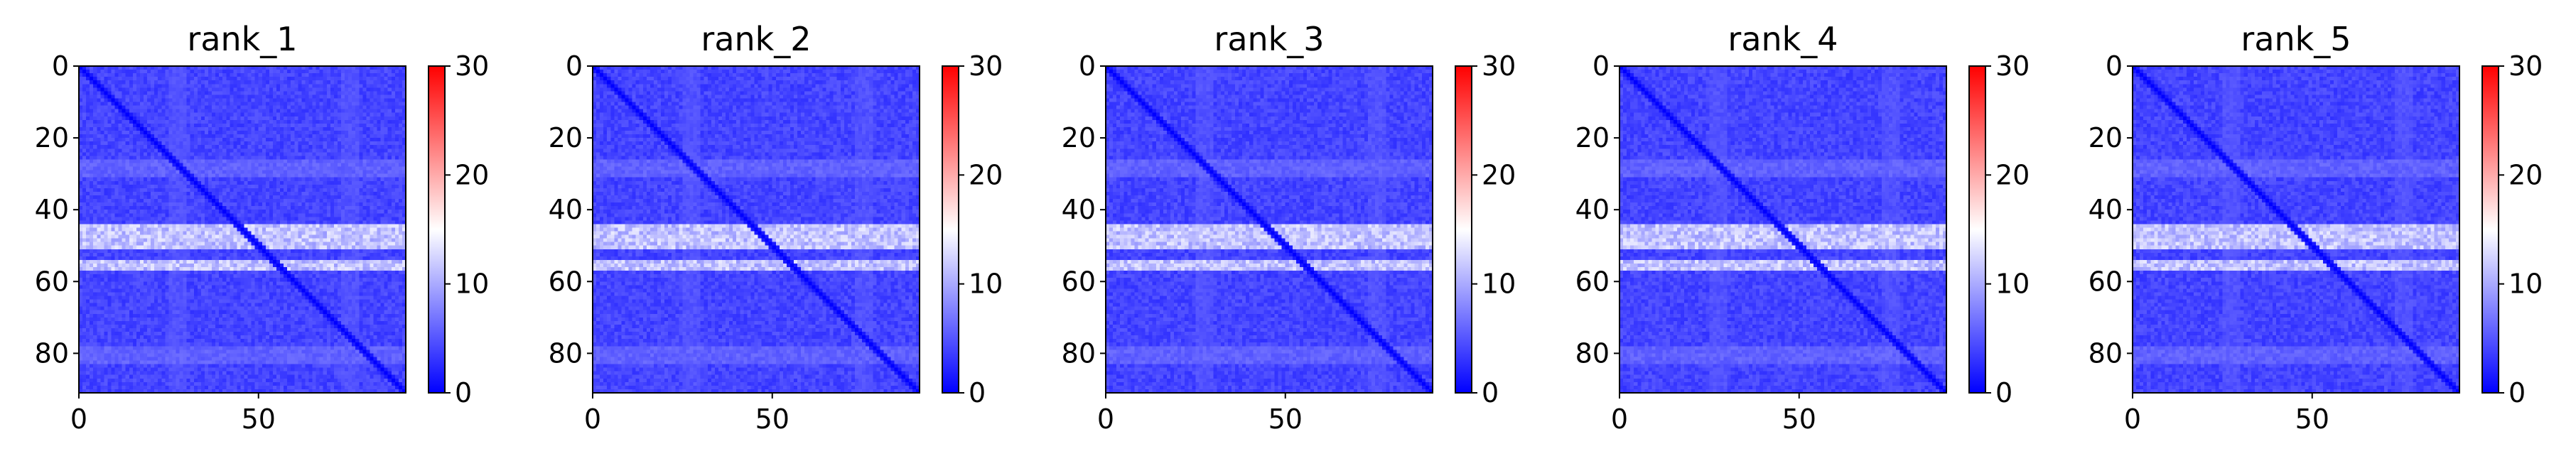 The height and width of the screenshot is (466, 2576). What do you see at coordinates (1269, 39) in the screenshot?
I see `panel-title: rank_3` at bounding box center [1269, 39].